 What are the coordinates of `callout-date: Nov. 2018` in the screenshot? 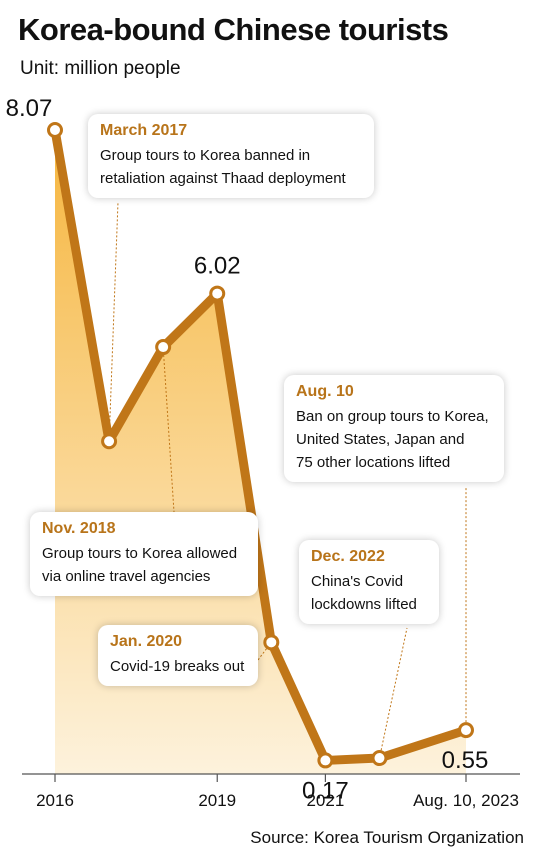 It's located at (79, 528).